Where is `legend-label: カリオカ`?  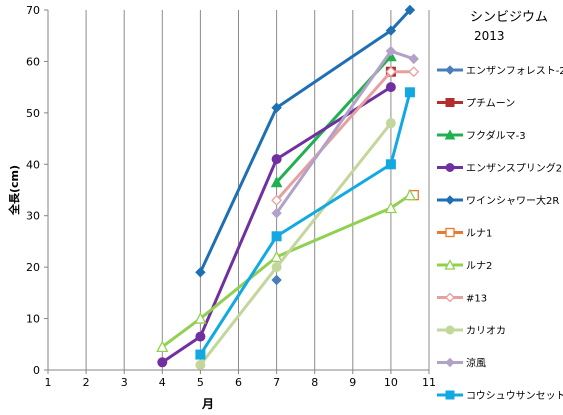
legend-label: カリオカ is located at coordinates (486, 331).